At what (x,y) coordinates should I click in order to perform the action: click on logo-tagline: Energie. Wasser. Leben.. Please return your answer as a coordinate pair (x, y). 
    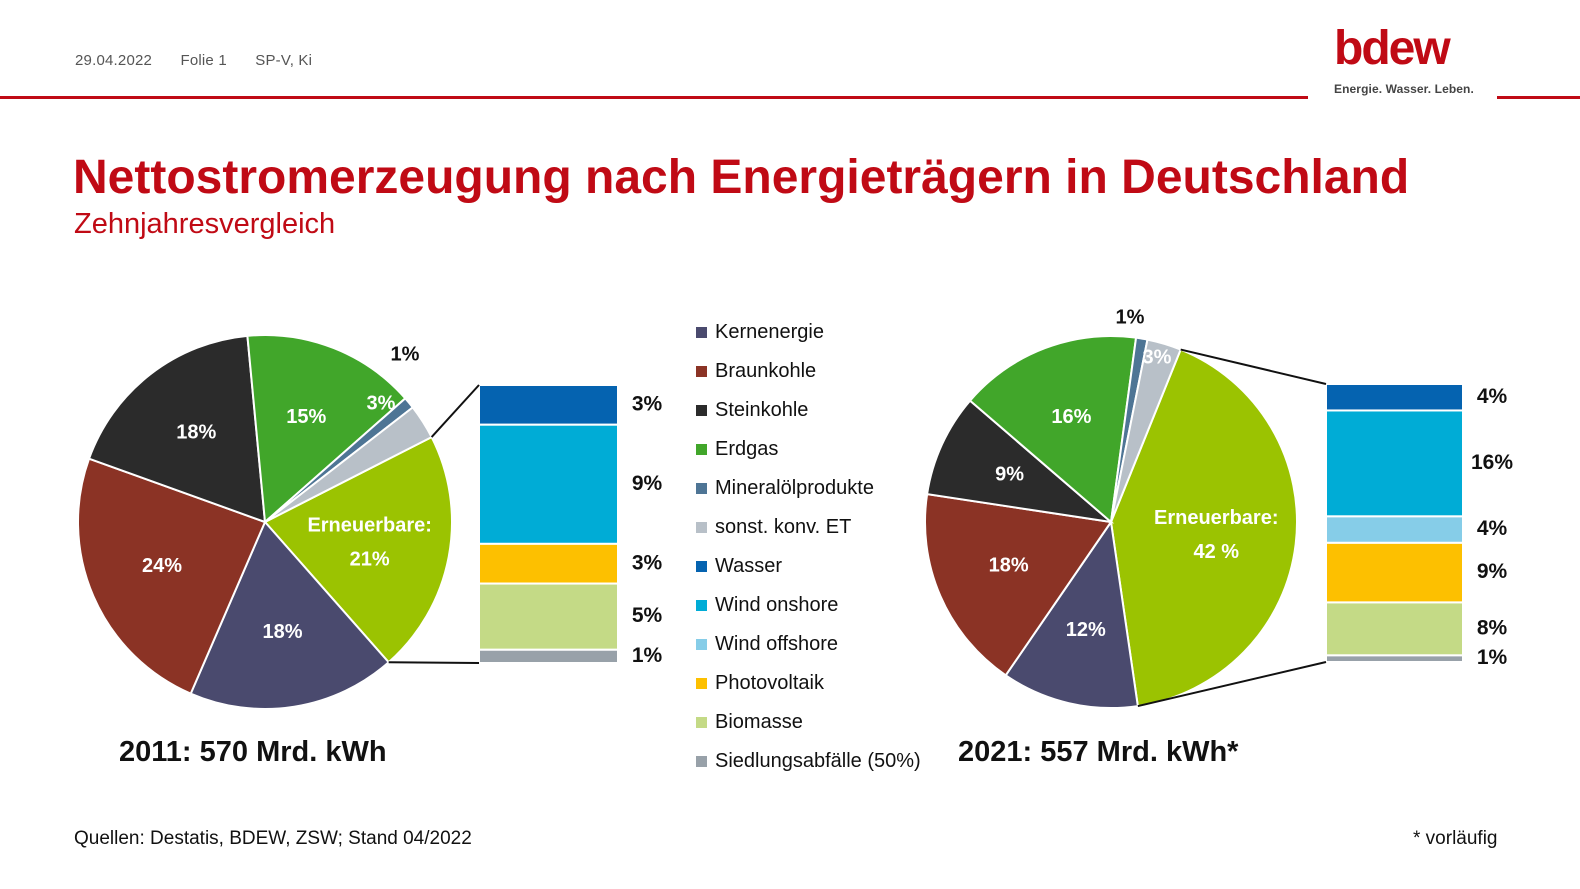
    Looking at the image, I should click on (1404, 89).